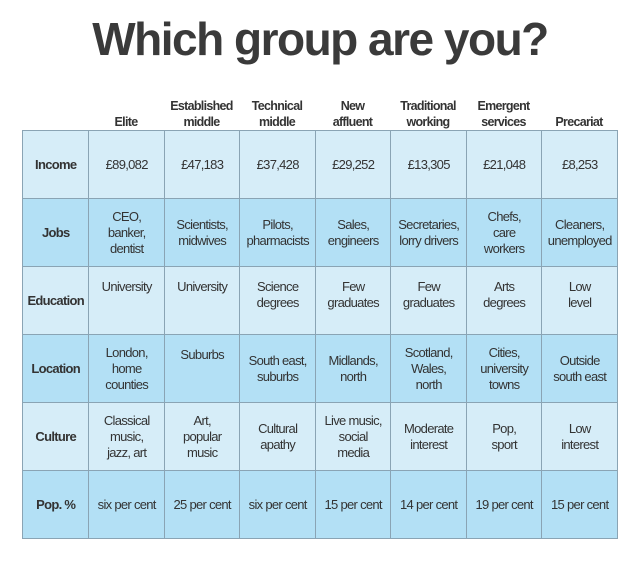  I want to click on table-cell: £8,253, so click(579, 164).